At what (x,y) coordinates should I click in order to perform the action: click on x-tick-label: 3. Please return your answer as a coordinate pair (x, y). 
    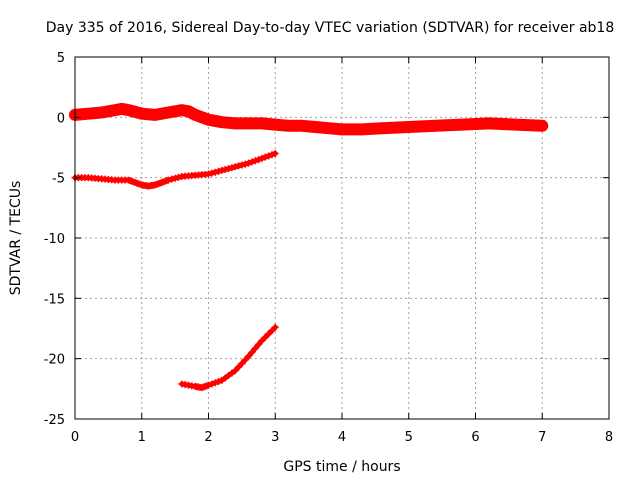
    Looking at the image, I should click on (275, 437).